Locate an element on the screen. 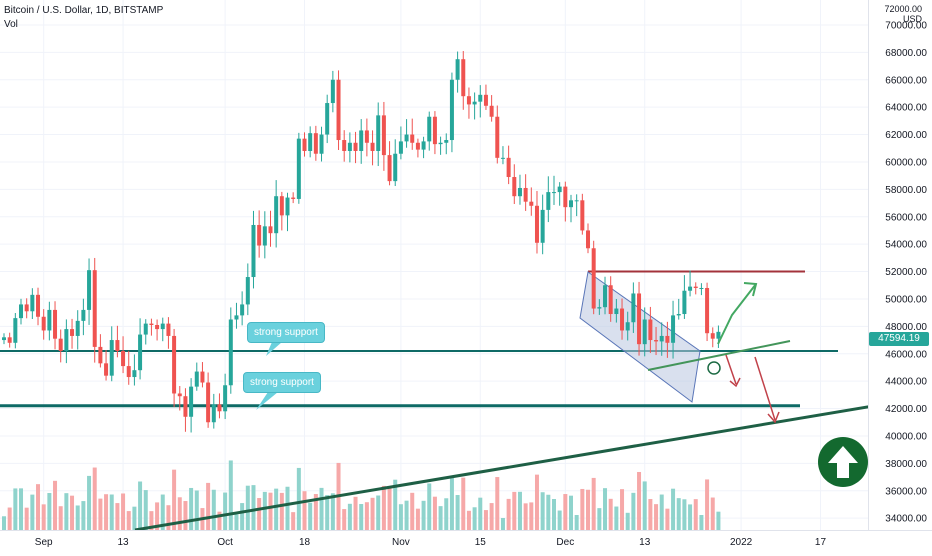 The height and width of the screenshot is (556, 932). volume-indicator-label: Vol is located at coordinates (11, 24).